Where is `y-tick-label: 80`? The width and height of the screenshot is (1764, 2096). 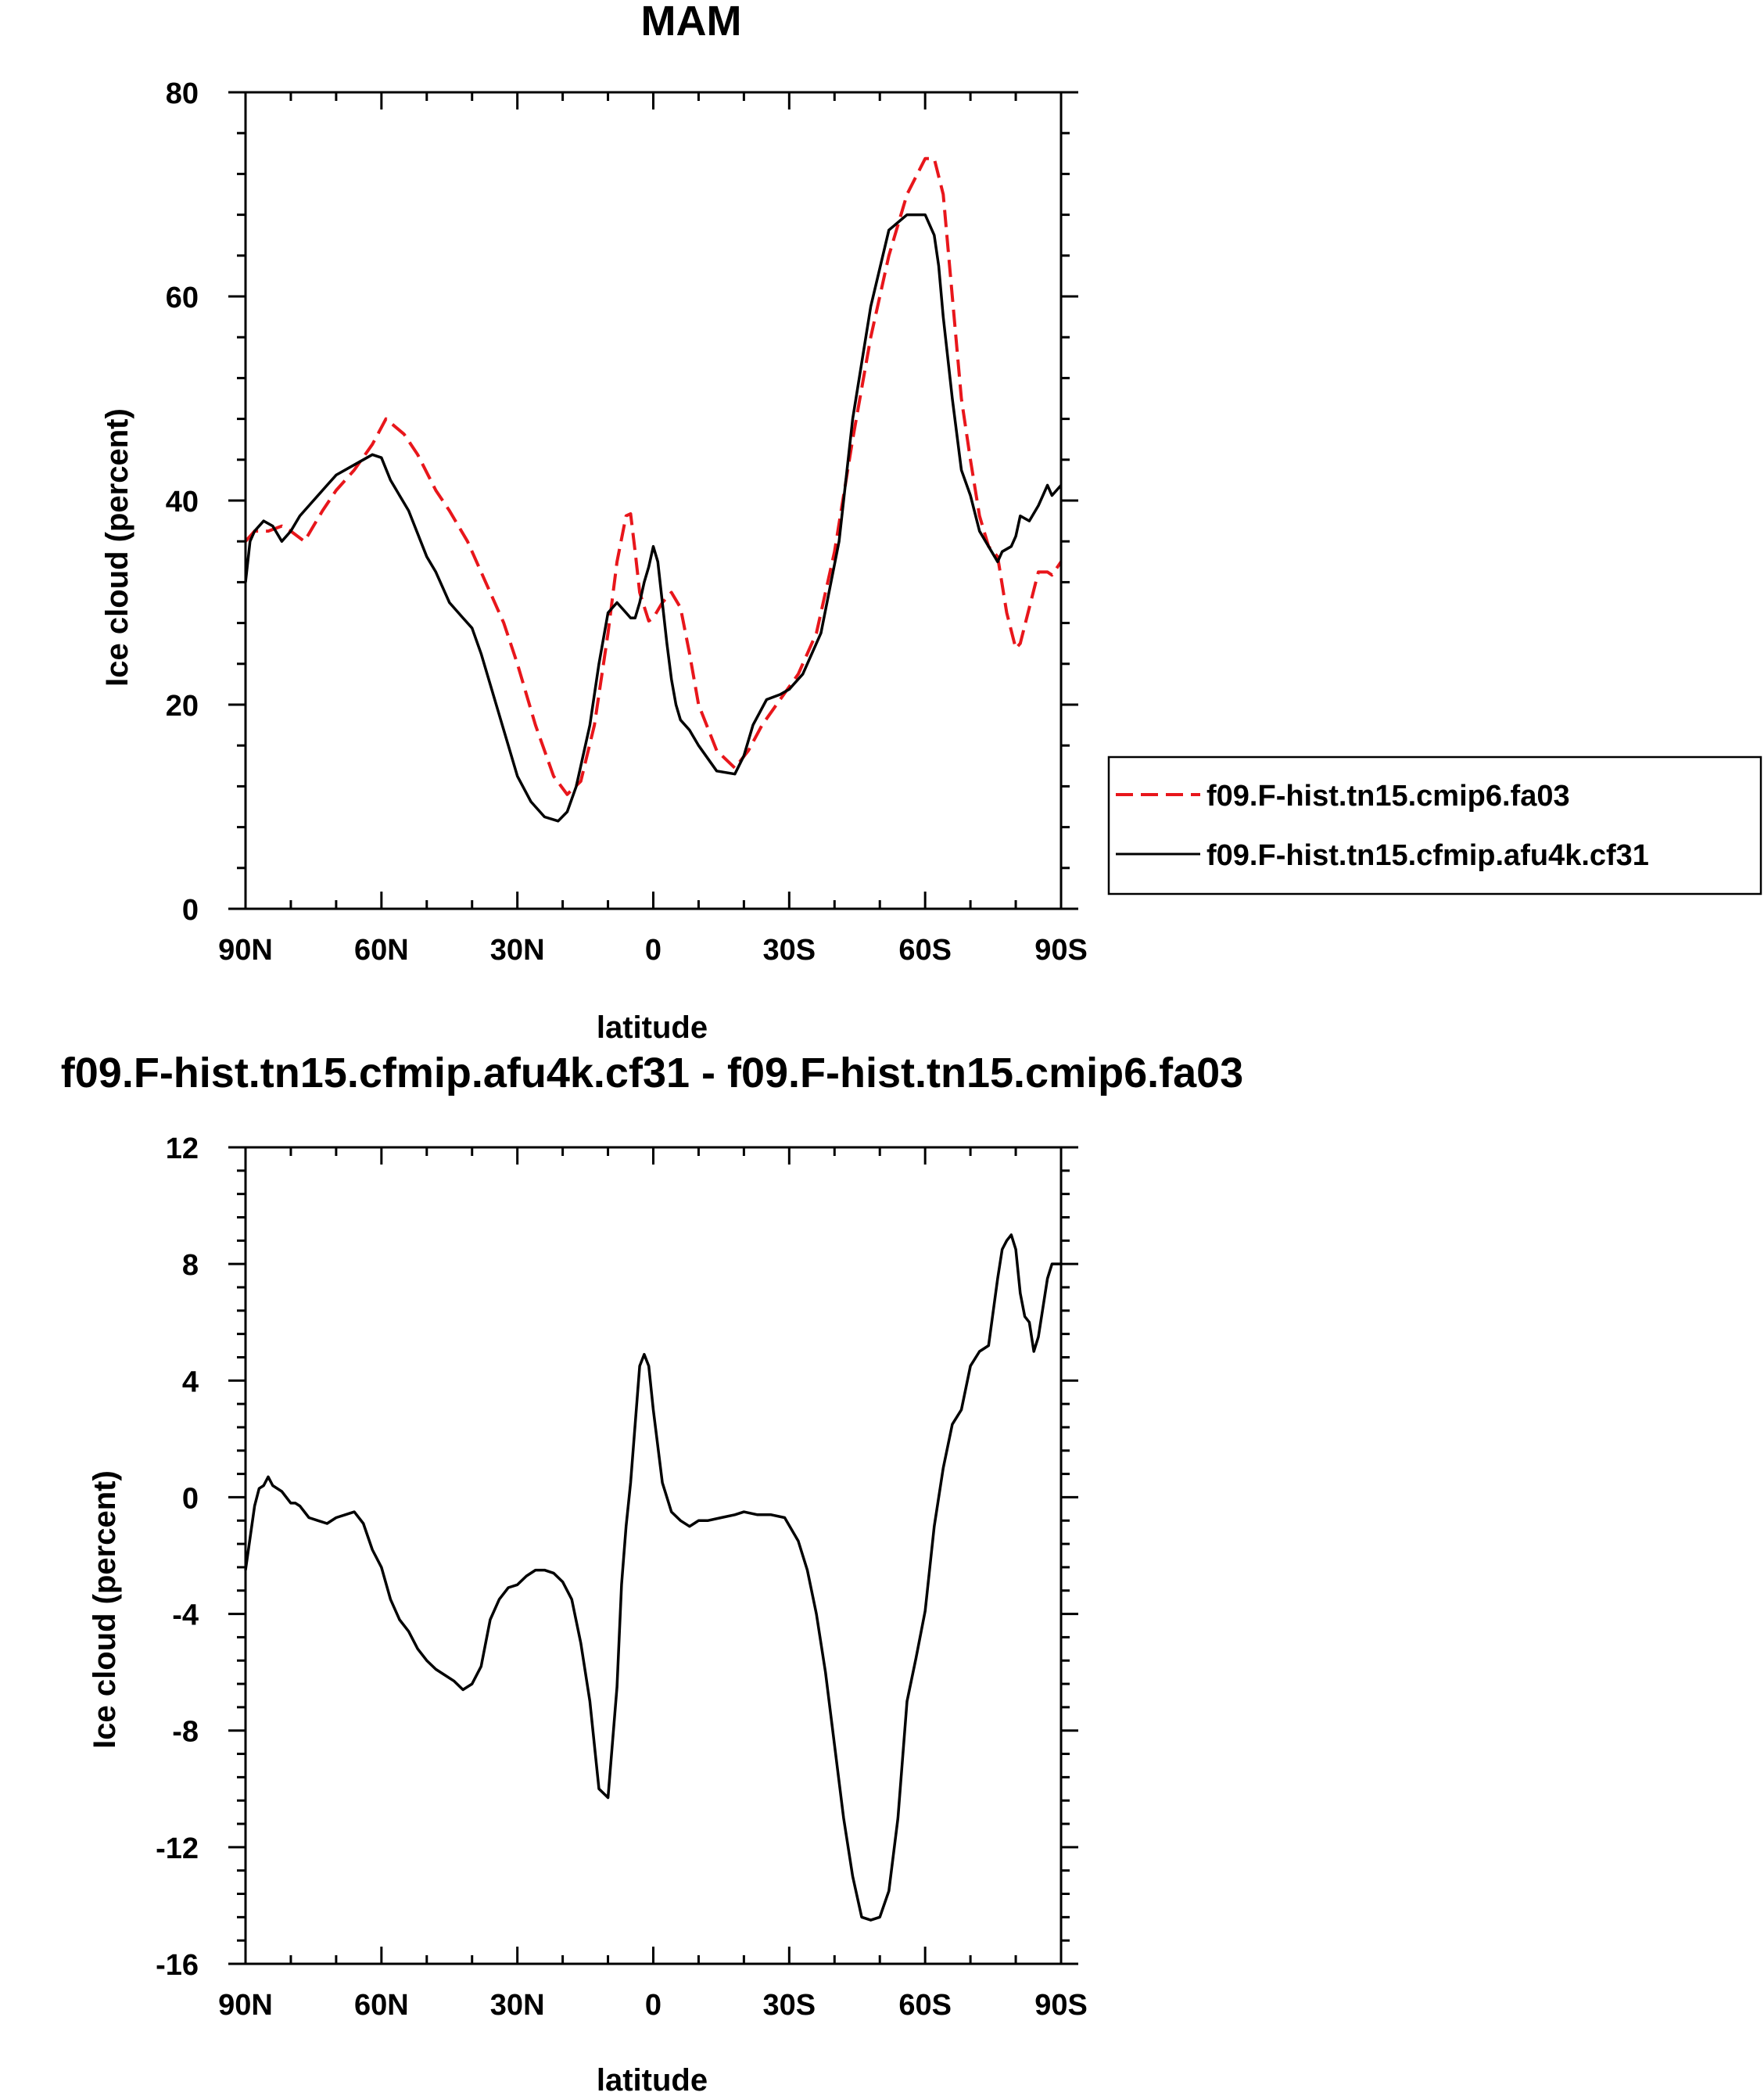 y-tick-label: 80 is located at coordinates (183, 93).